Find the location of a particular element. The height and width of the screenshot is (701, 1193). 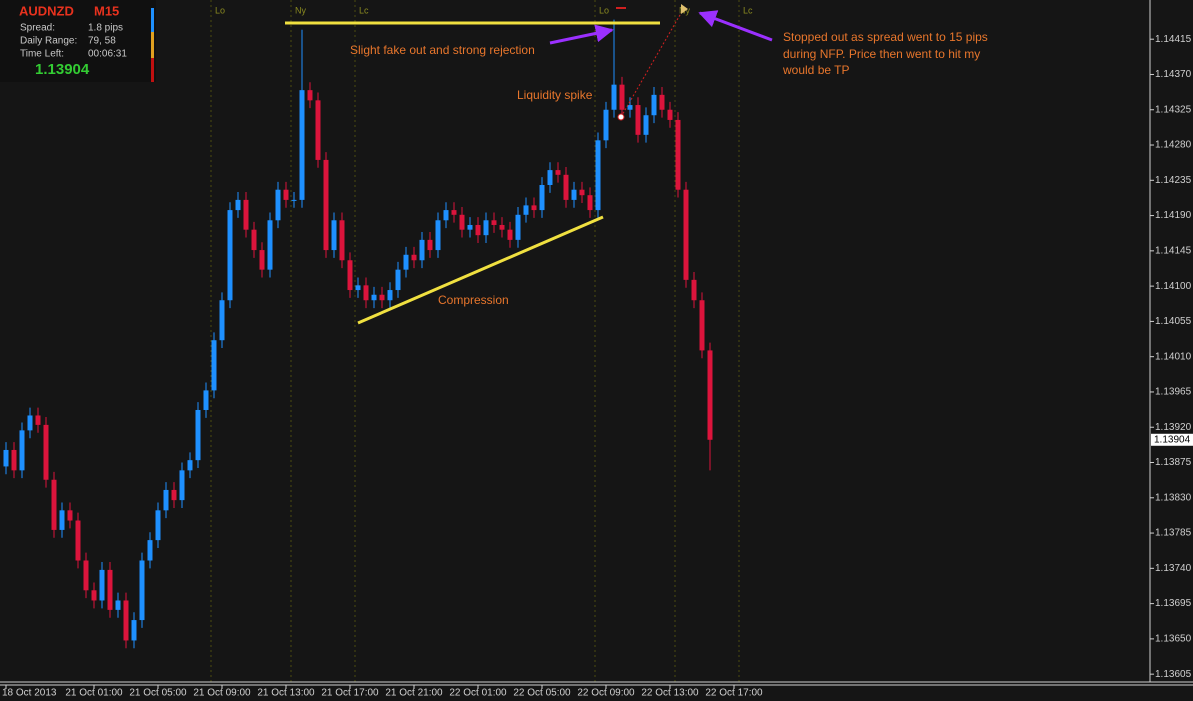

symbol: AUDNZD is located at coordinates (46, 10).